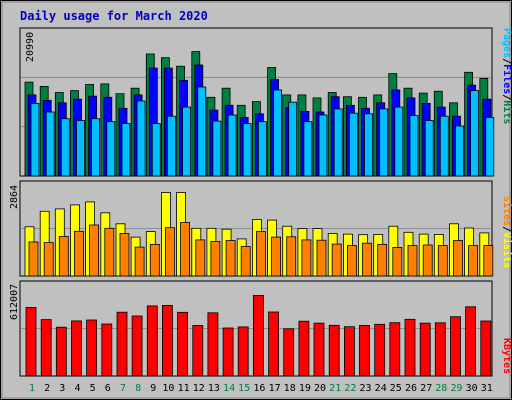  What do you see at coordinates (381, 388) in the screenshot?
I see `x-tick-label-24: 24` at bounding box center [381, 388].